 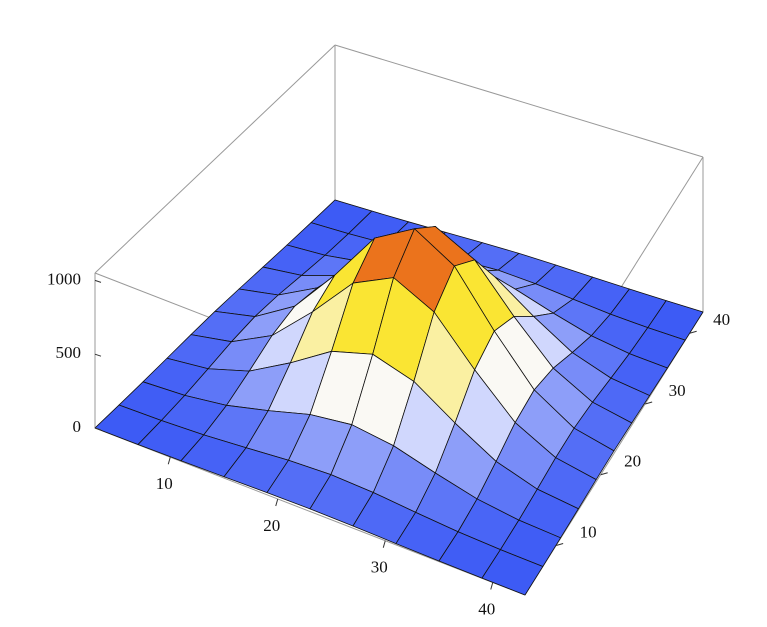 I want to click on x-tick-label: 30, so click(x=379, y=567).